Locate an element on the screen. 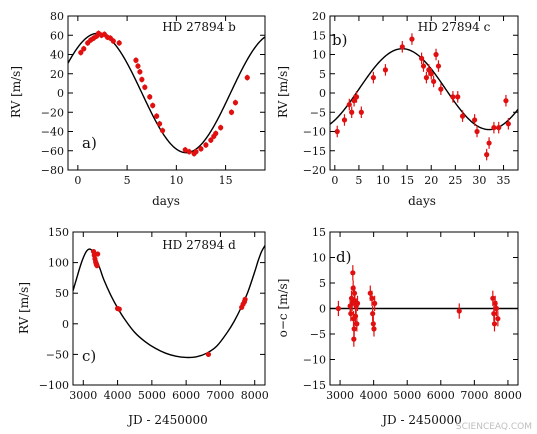 The image size is (537, 434). panel-b-ytick-label: −20 is located at coordinates (314, 170).